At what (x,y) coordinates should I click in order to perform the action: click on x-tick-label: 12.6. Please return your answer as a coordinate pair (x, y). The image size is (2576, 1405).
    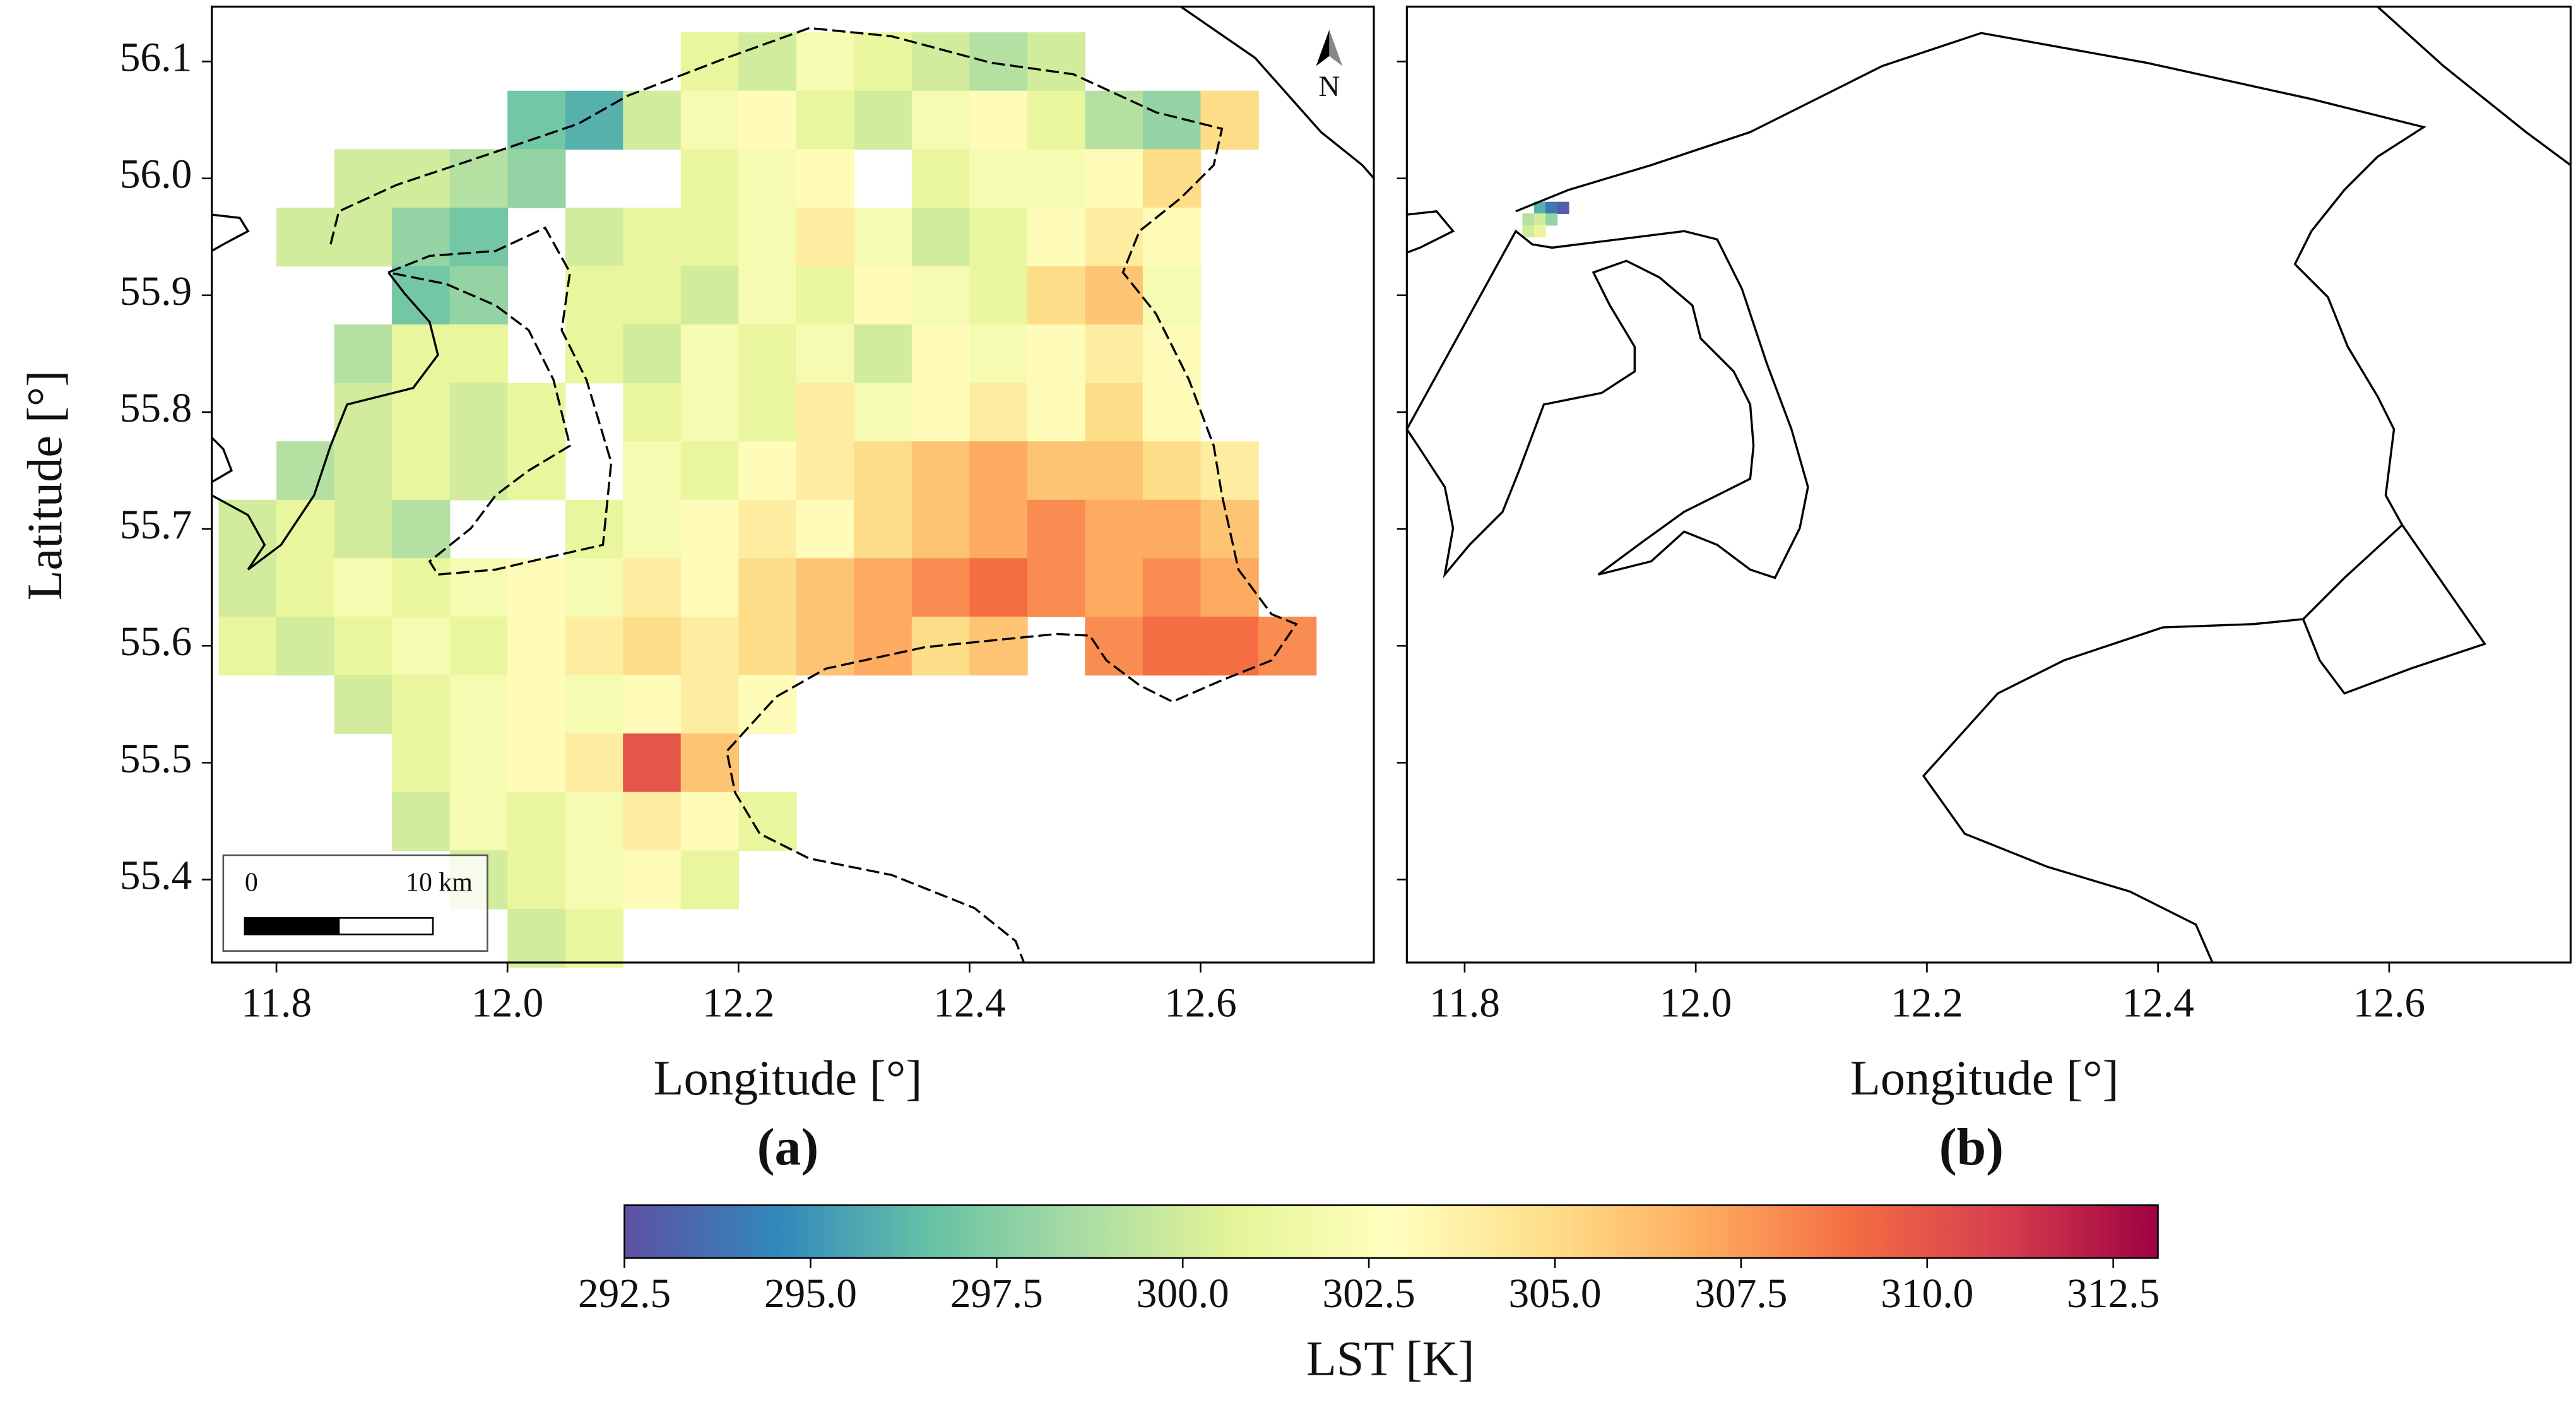
    Looking at the image, I should click on (2389, 1003).